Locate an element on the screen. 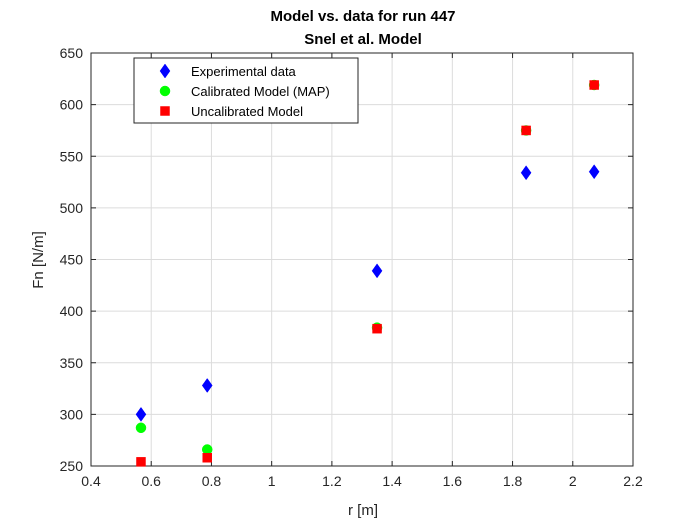 Image resolution: width=700 pixels, height=525 pixels. chart-title: Model vs. data for run 447 is located at coordinates (362, 16).